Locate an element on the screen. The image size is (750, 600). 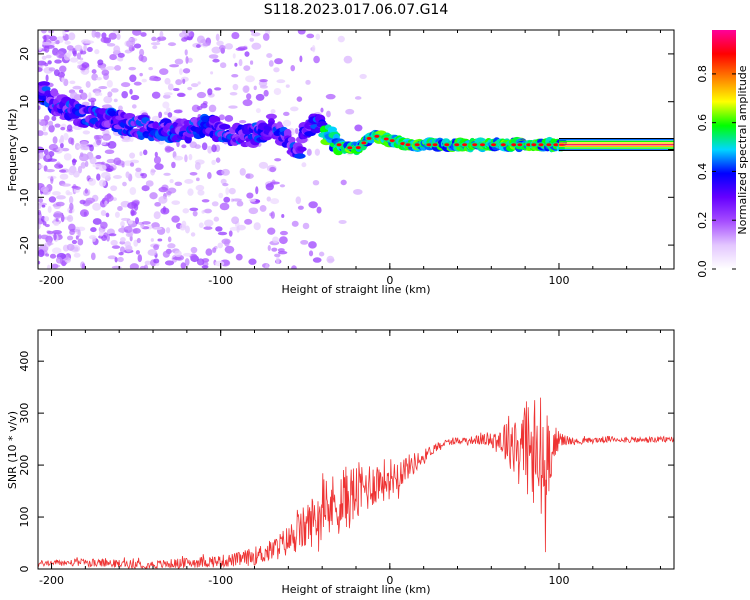
spectrogram-y-label: Frequency (Hz) is located at coordinates (12, 150).